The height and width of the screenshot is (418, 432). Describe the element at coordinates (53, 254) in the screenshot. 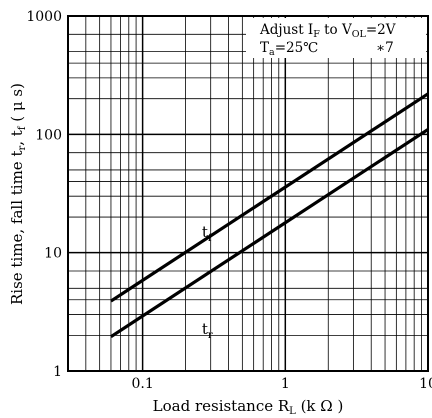

I see `y-tick-label: 10` at that location.